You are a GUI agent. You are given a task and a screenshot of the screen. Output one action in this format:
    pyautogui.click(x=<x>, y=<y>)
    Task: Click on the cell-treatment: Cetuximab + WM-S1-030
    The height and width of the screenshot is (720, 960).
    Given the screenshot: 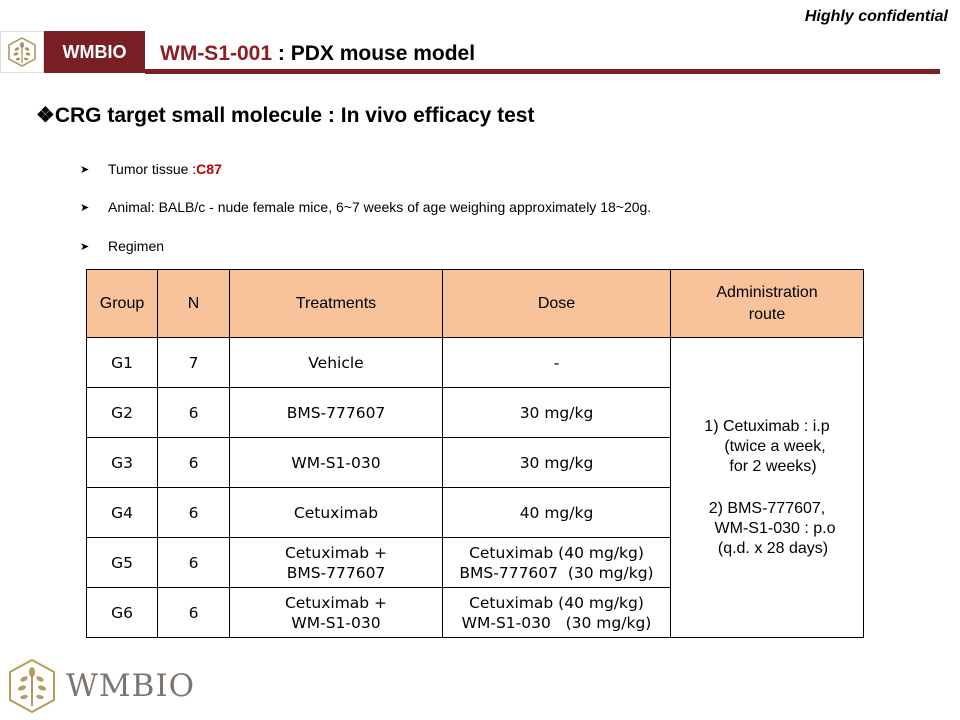 What is the action you would take?
    pyautogui.click(x=336, y=612)
    